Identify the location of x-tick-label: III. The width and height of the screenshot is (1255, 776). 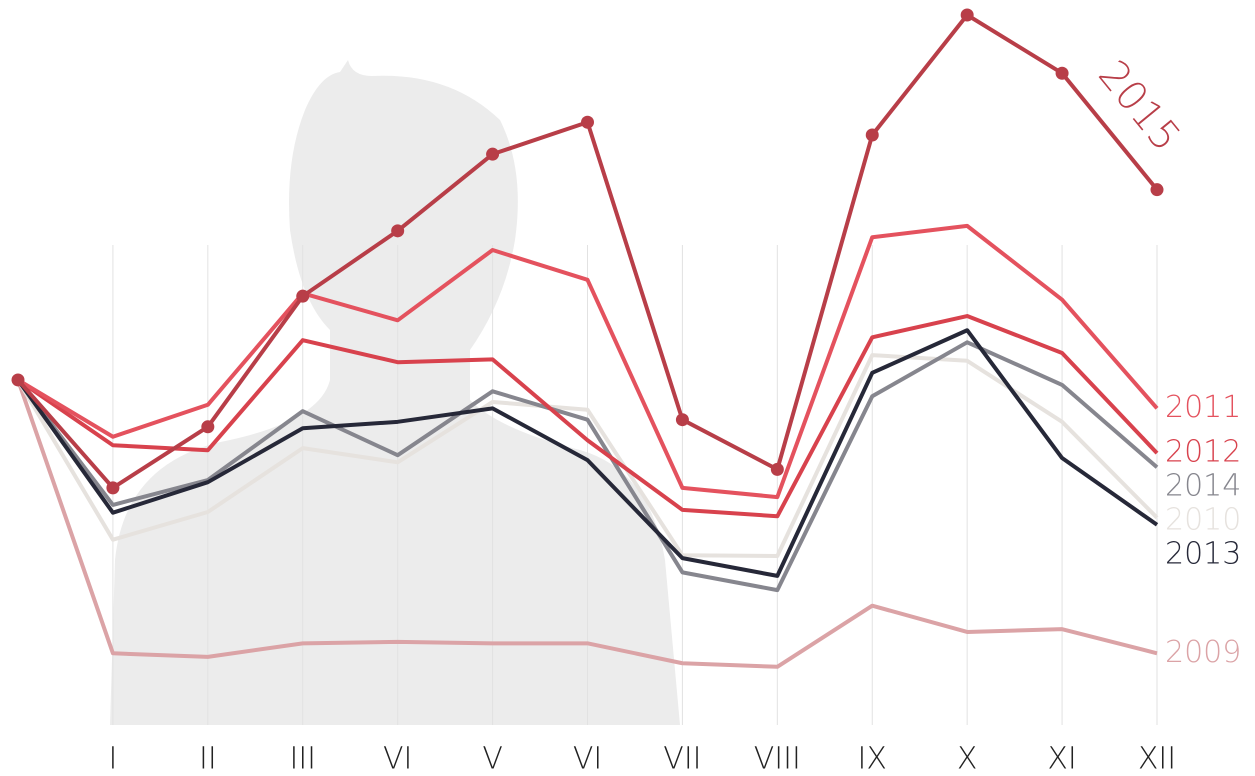
(302, 759).